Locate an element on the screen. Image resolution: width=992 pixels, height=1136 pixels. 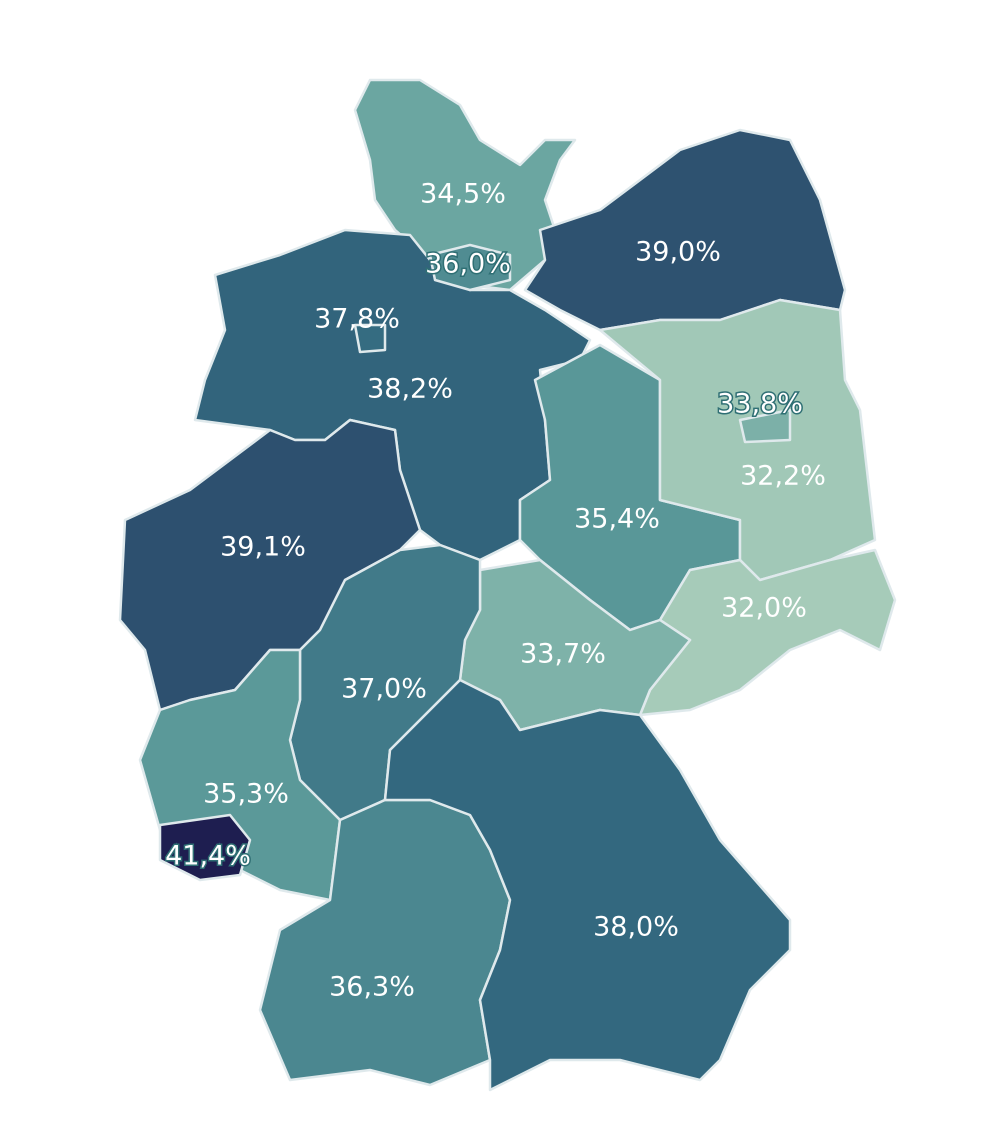
region-label: 36,3% is located at coordinates (372, 987).